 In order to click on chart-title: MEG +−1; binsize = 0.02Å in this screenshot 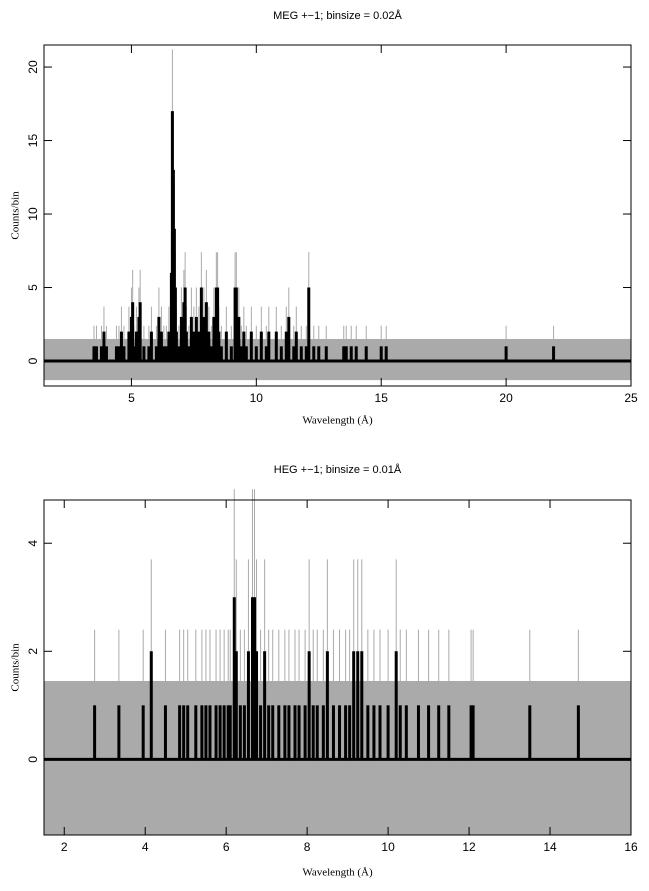, I will do `click(337, 15)`.